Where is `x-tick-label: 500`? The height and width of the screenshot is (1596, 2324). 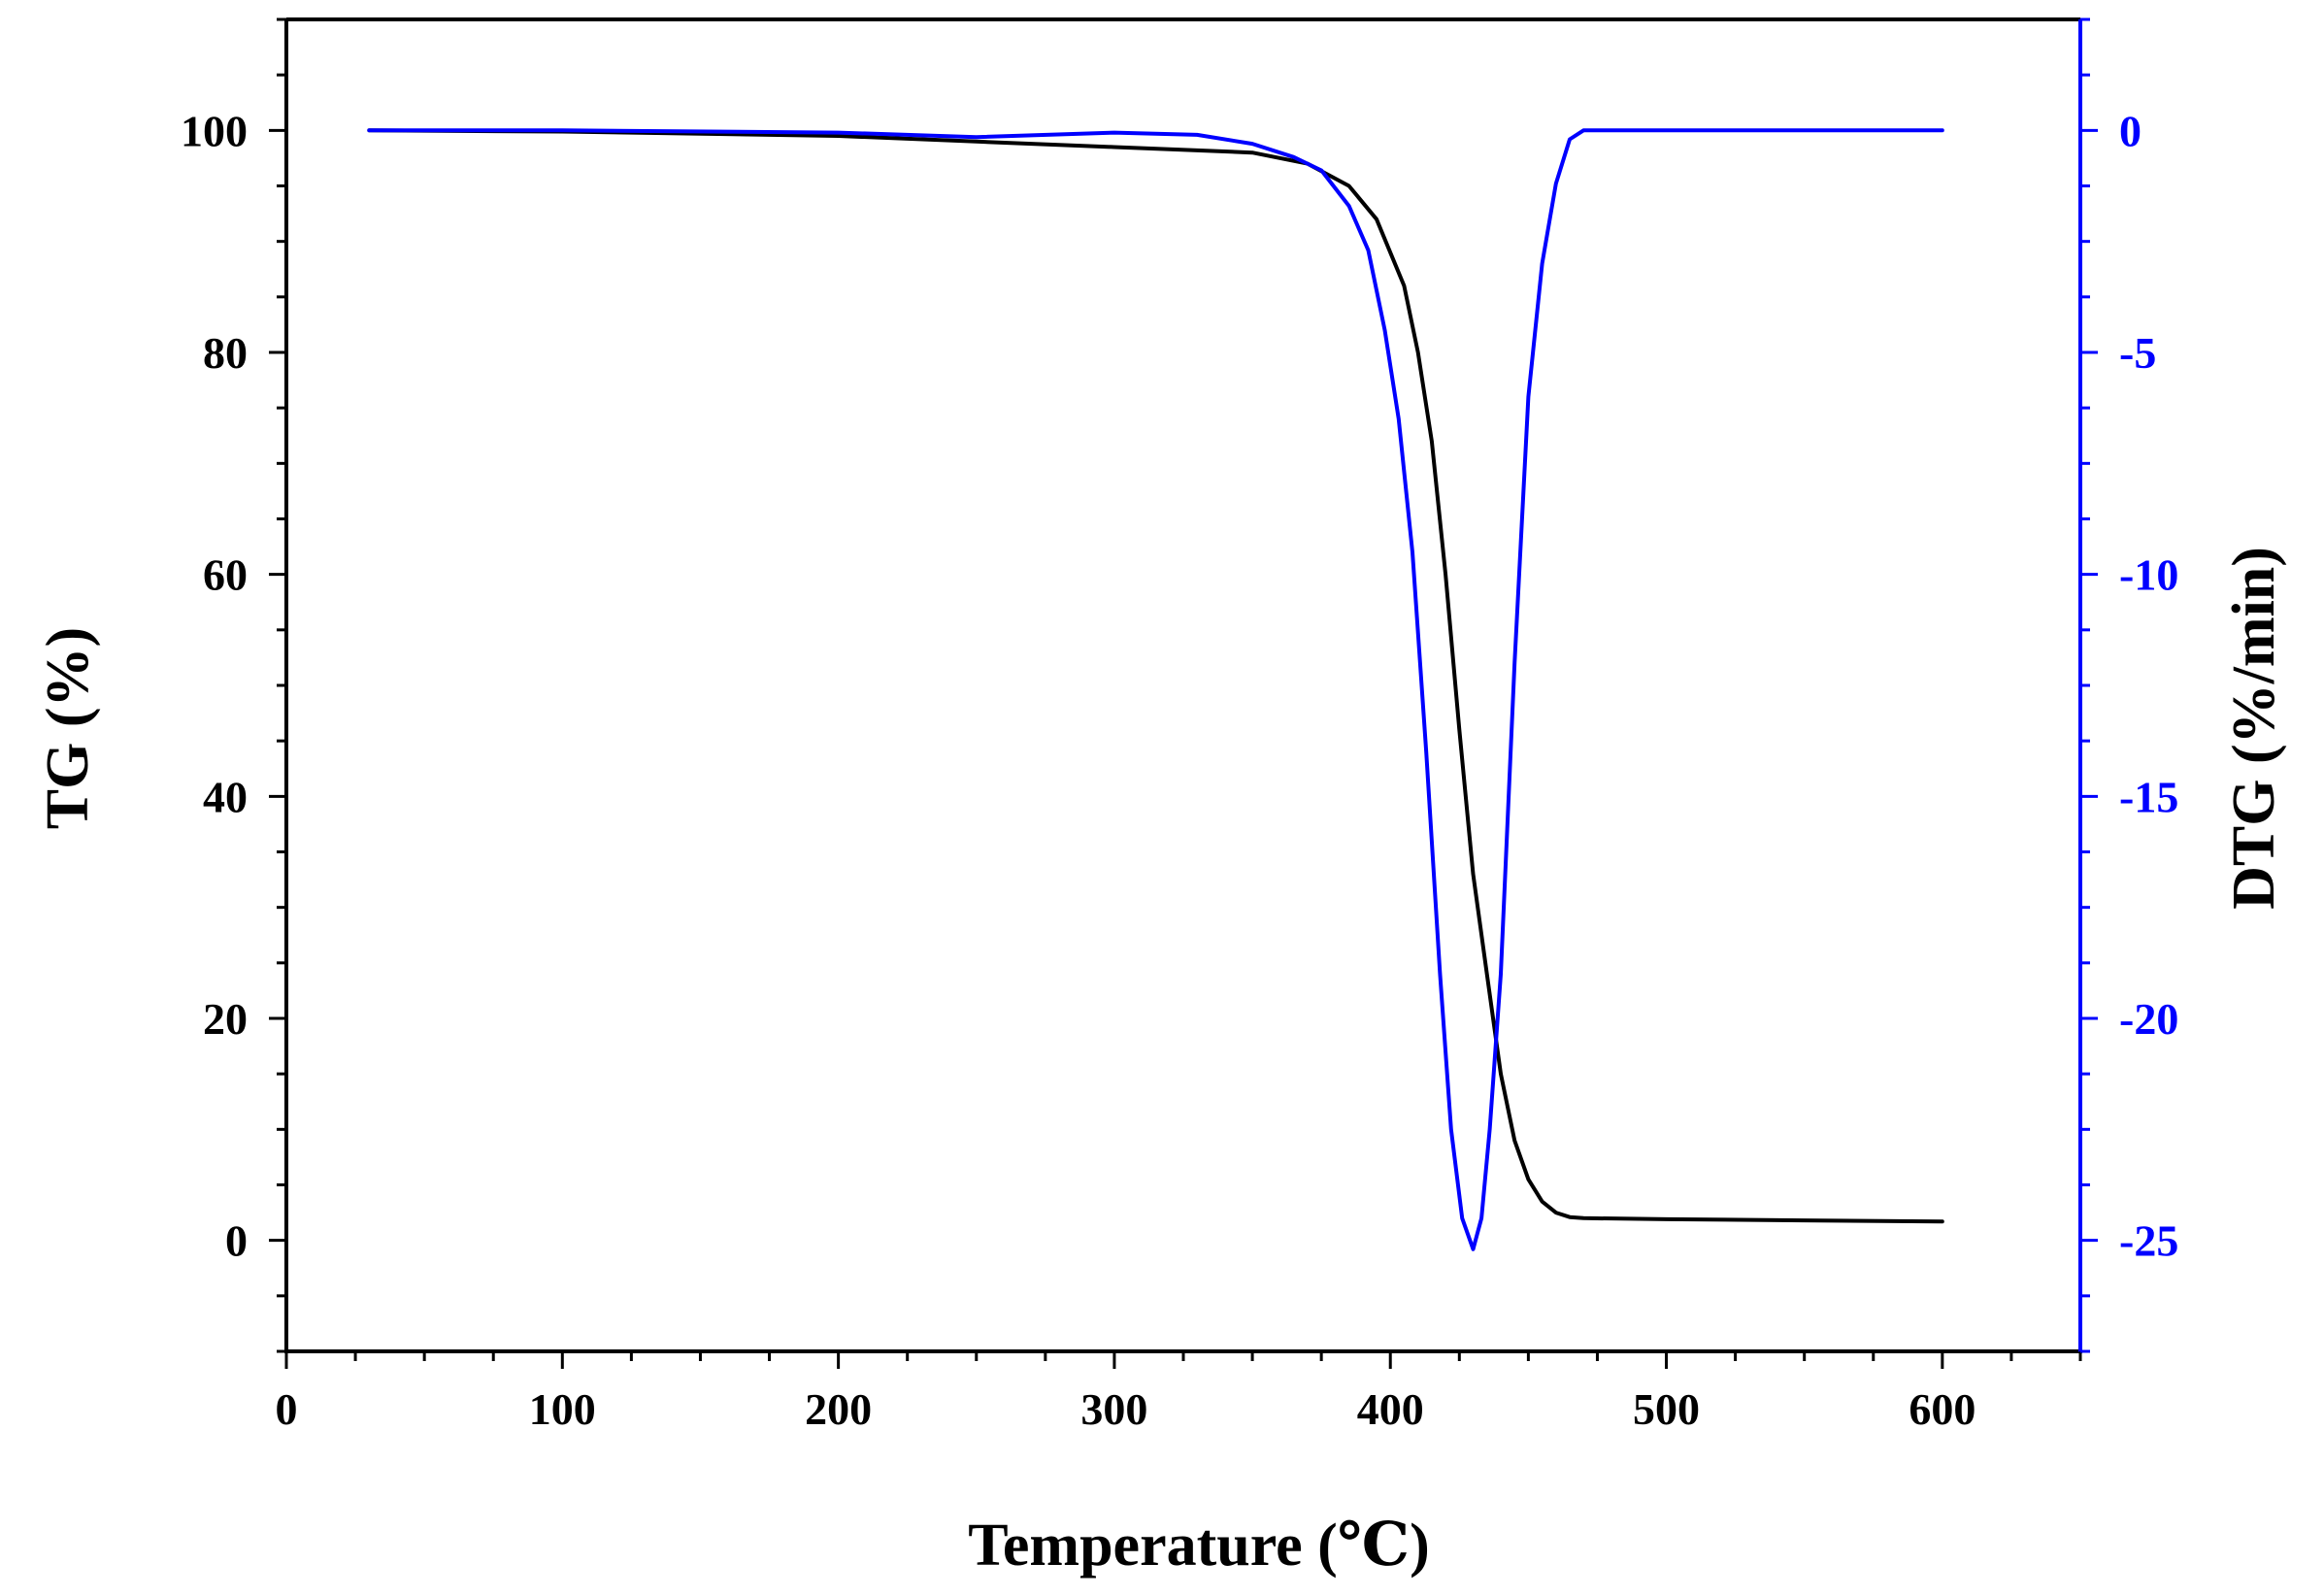 x-tick-label: 500 is located at coordinates (1666, 1409).